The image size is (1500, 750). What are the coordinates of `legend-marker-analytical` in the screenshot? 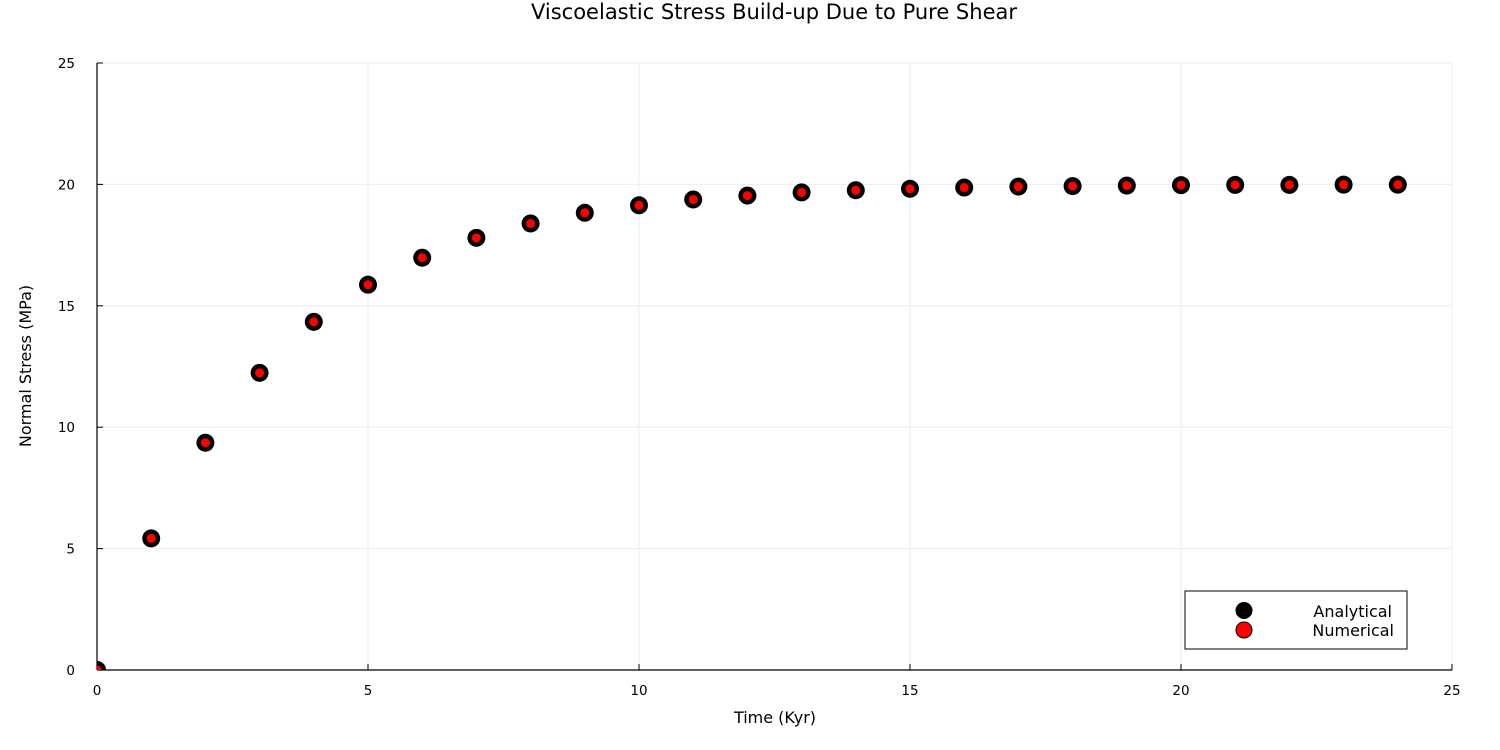 It's located at (1244, 610).